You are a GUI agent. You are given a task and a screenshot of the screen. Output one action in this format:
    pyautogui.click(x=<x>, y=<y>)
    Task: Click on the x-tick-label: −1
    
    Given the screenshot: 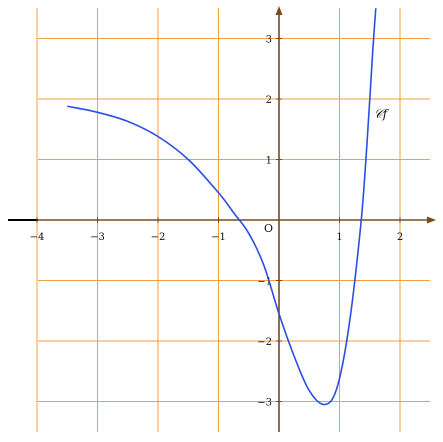 What is the action you would take?
    pyautogui.click(x=218, y=237)
    